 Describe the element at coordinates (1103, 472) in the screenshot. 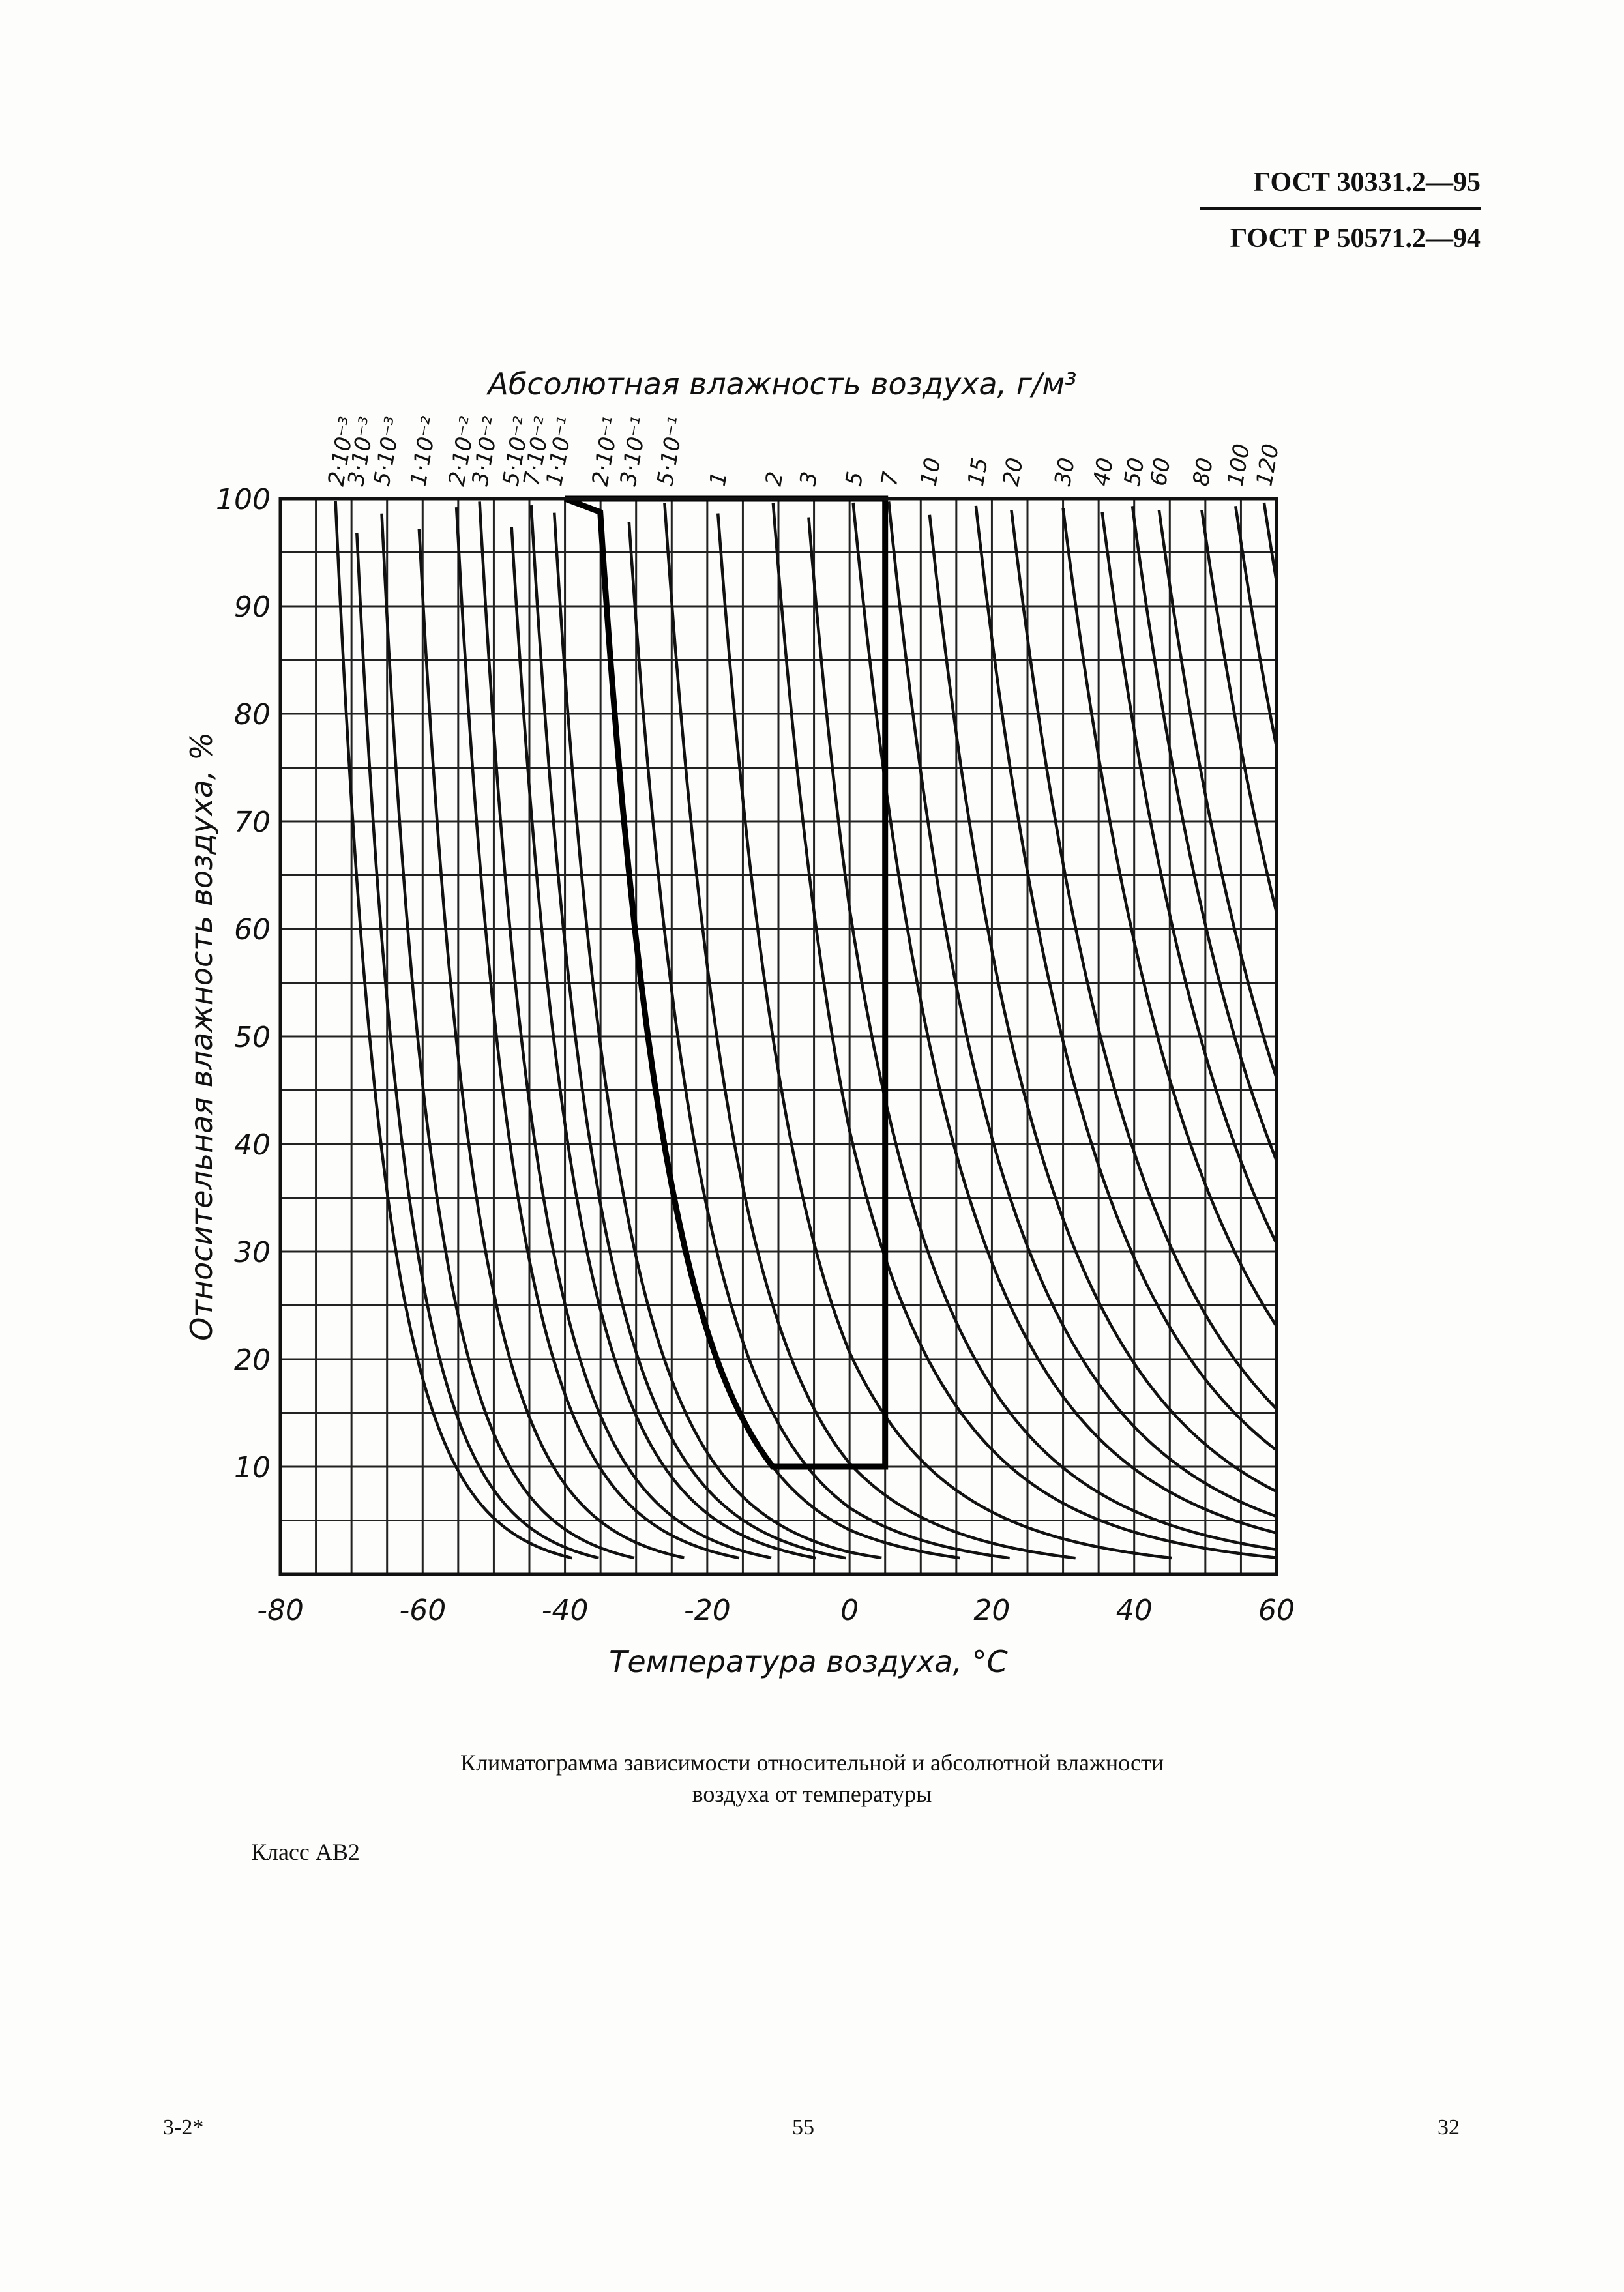

I see `curve-label: 40` at that location.